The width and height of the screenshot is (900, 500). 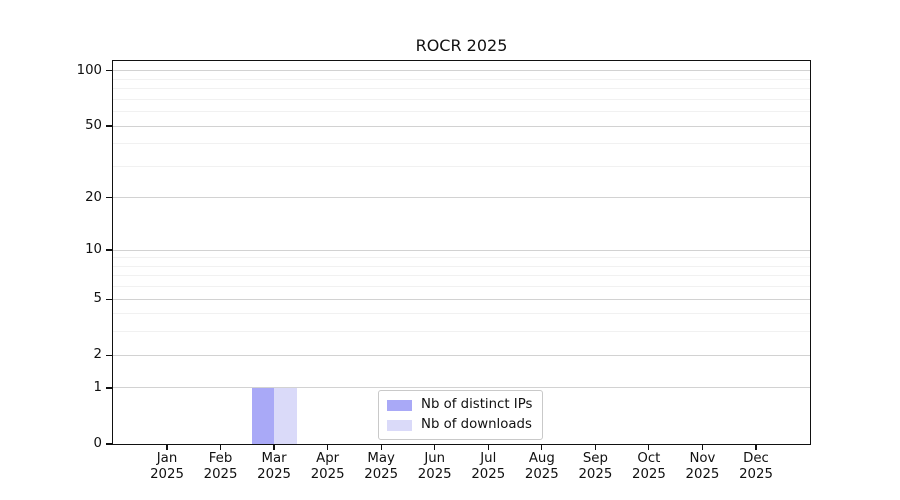 I want to click on chart-title: ROCR 2025, so click(x=461, y=45).